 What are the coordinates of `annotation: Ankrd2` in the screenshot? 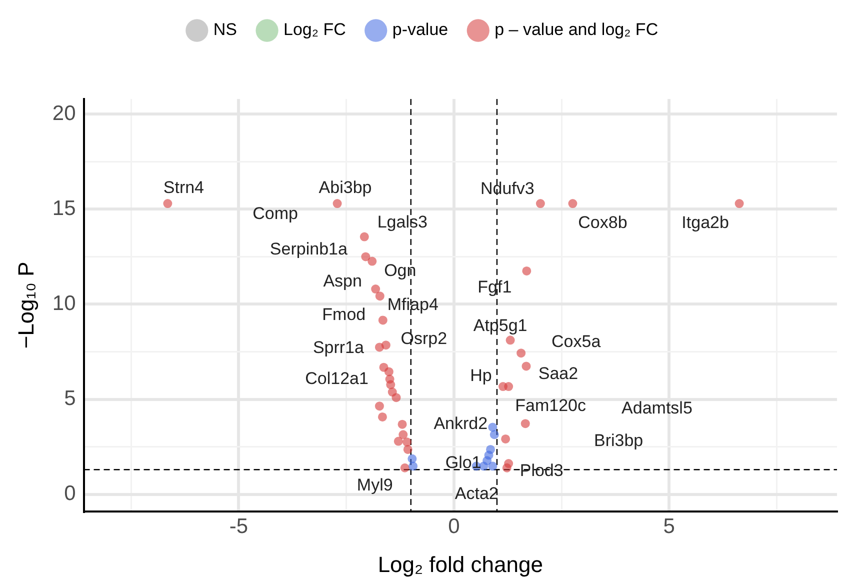 It's located at (461, 423).